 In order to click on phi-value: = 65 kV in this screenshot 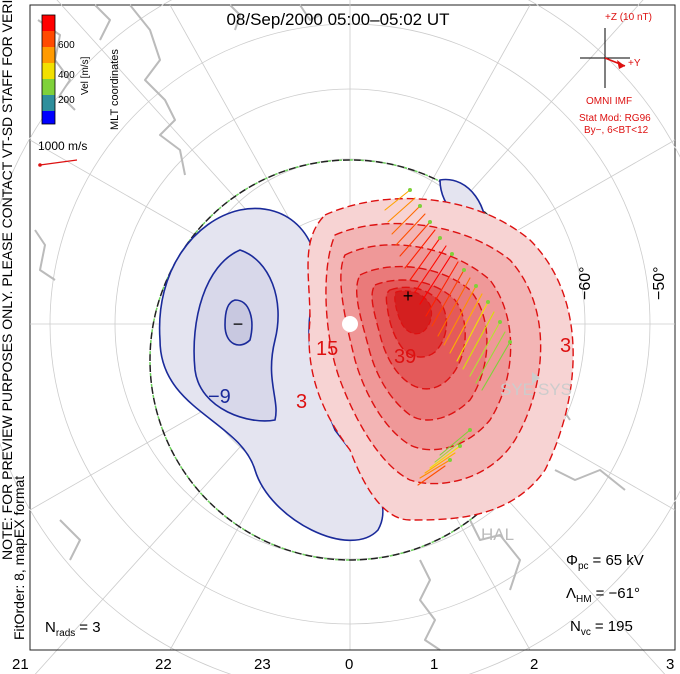, I will do `click(618, 560)`.